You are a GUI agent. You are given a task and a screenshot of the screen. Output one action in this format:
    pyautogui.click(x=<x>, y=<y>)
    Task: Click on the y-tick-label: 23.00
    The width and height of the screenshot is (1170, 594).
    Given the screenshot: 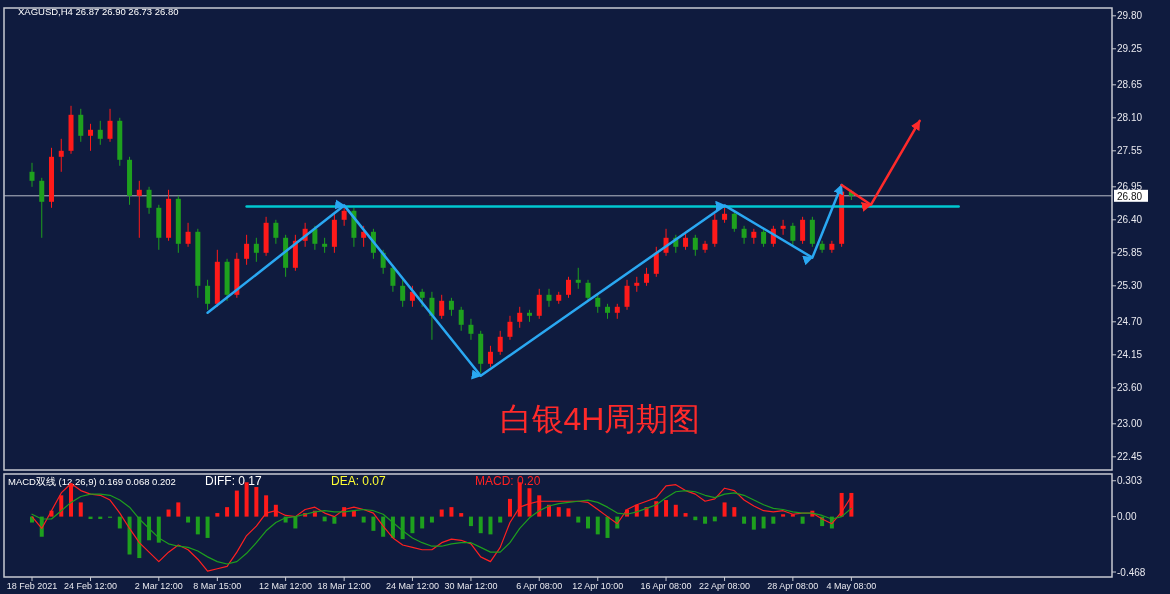 What is the action you would take?
    pyautogui.click(x=1130, y=424)
    